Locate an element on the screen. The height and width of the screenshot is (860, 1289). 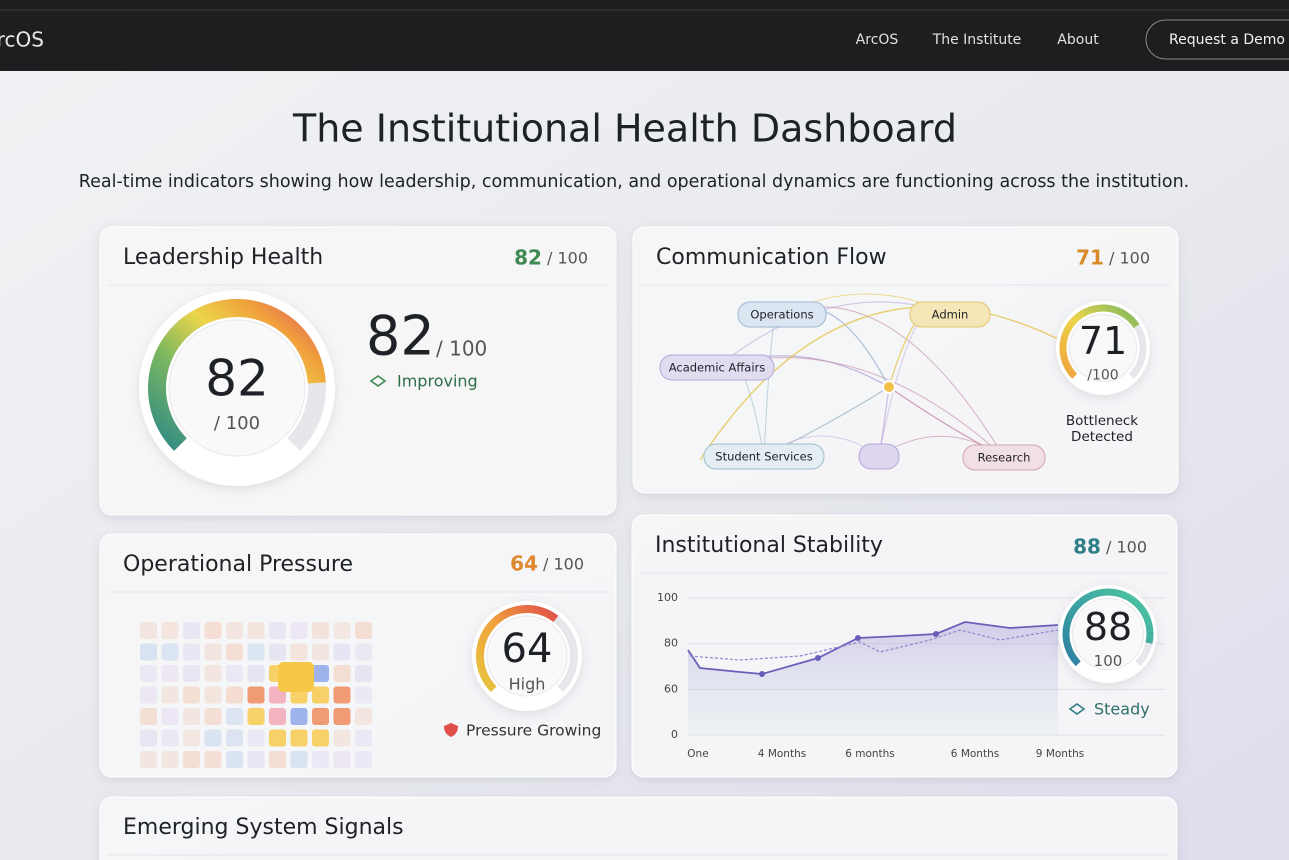
node-label: Student Services is located at coordinates (763, 457).